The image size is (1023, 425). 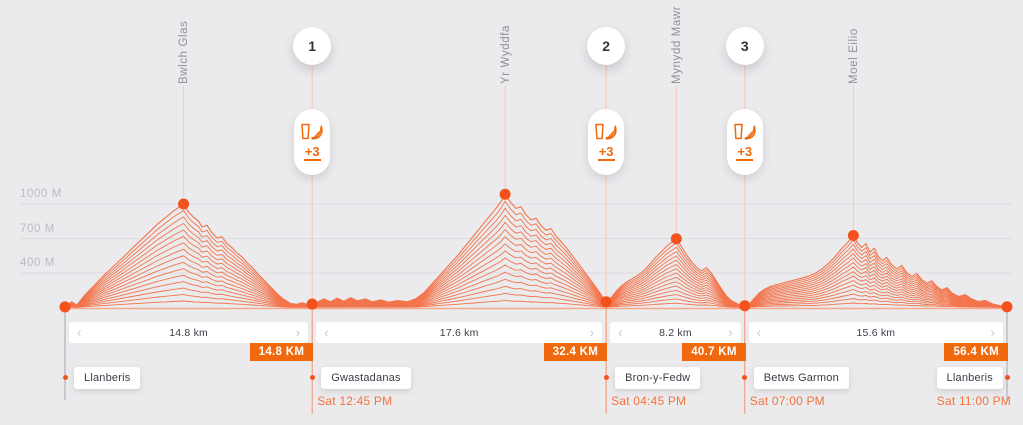 I want to click on peak-name-label: Yr Wyddfa, so click(x=505, y=54).